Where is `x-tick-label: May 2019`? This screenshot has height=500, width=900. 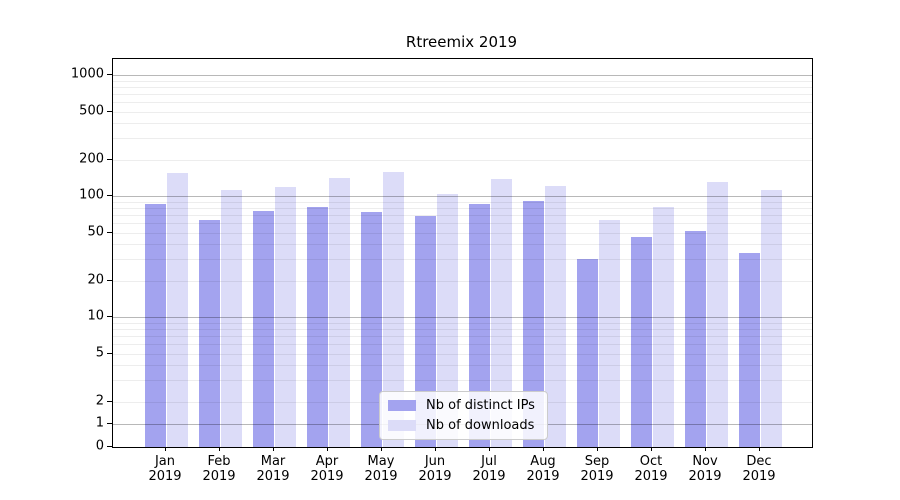 x-tick-label: May 2019 is located at coordinates (381, 469).